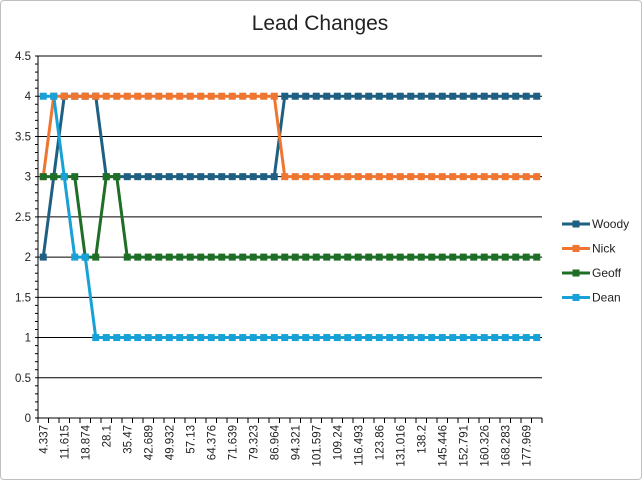 Image resolution: width=642 pixels, height=480 pixels. Describe the element at coordinates (606, 298) in the screenshot. I see `legend-label: Dean` at that location.